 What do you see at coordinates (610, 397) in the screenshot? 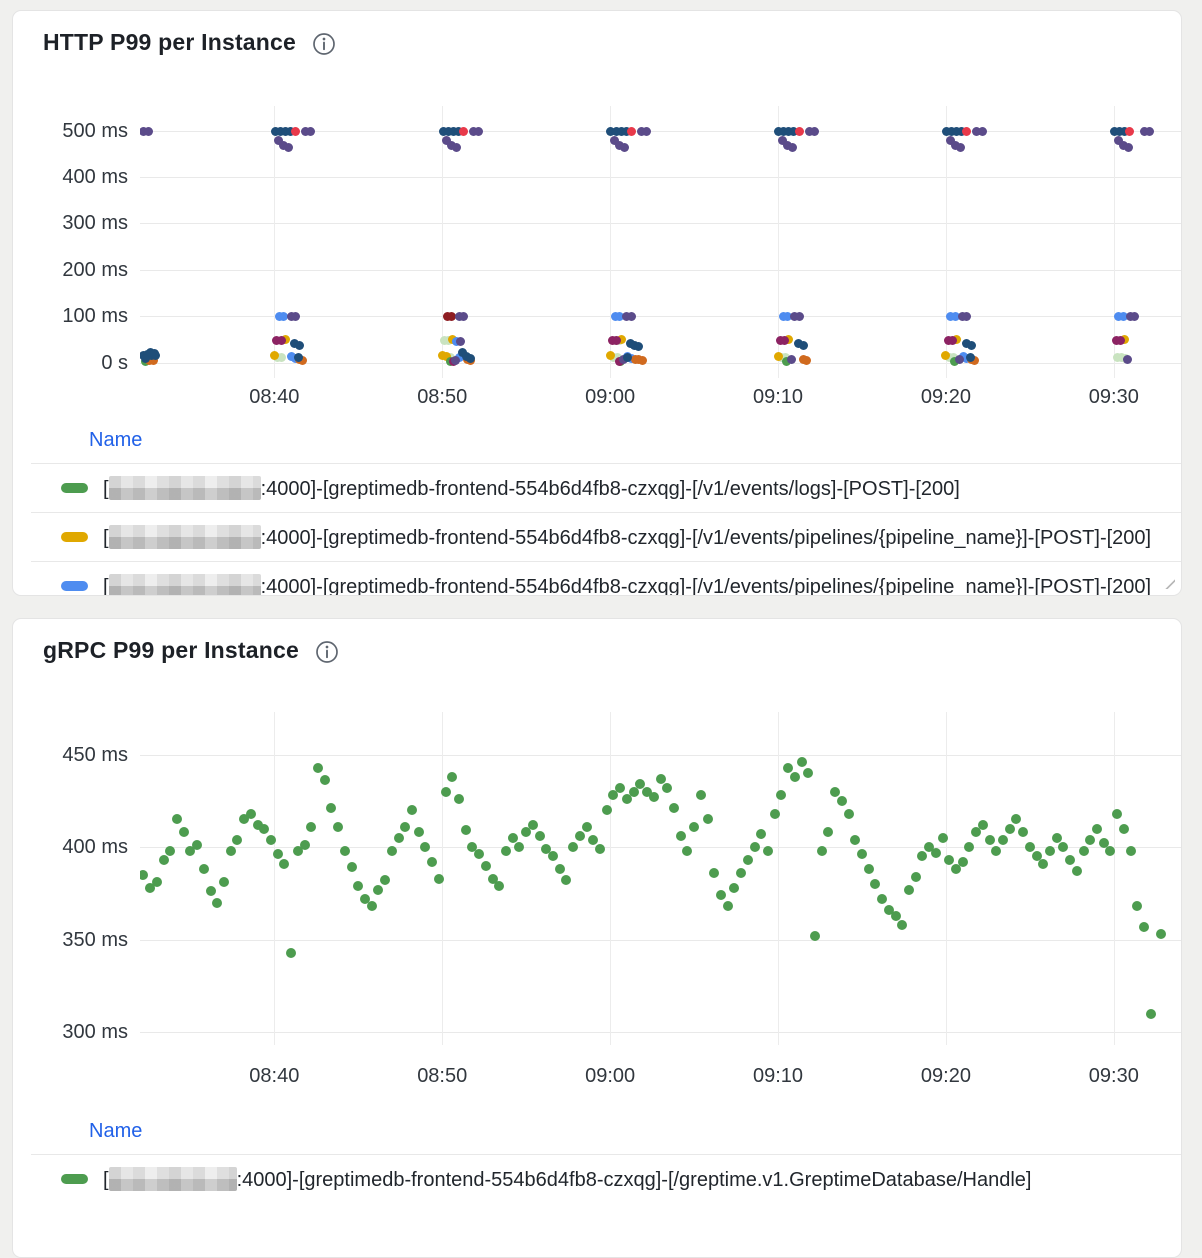
I see `x-axis-tick-label: 09:00` at bounding box center [610, 397].